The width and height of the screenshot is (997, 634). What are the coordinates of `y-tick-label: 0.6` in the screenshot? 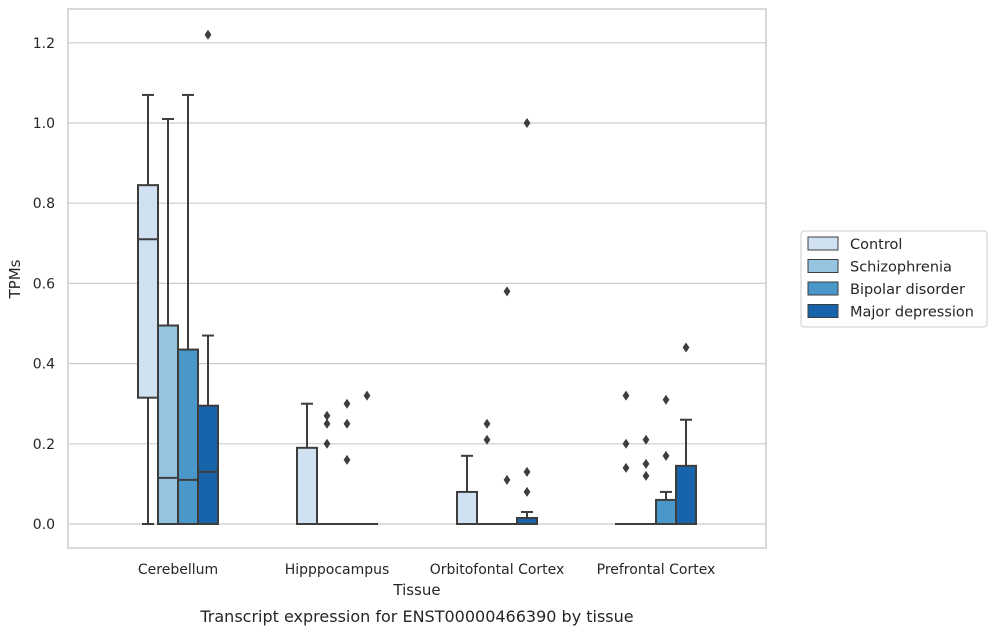 It's located at (44, 284).